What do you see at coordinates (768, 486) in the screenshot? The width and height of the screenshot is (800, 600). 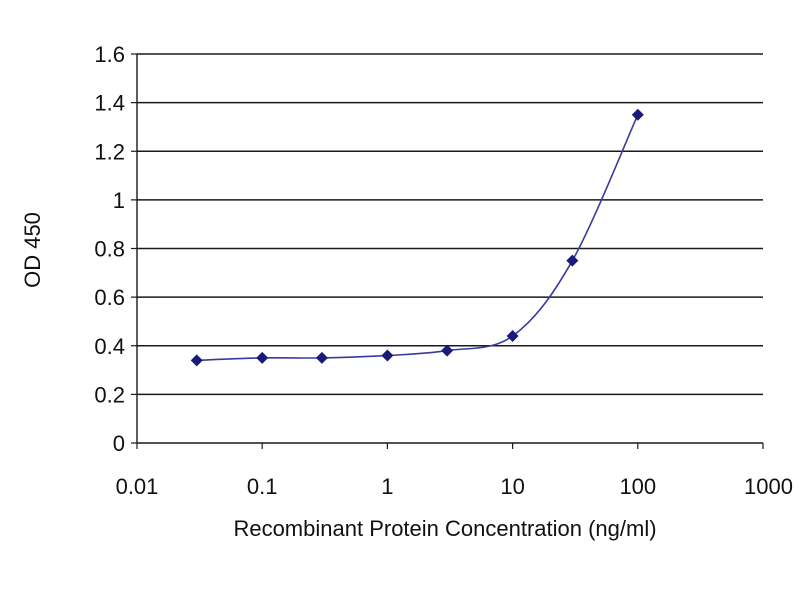 I see `x-tick-label-5: 1000` at bounding box center [768, 486].